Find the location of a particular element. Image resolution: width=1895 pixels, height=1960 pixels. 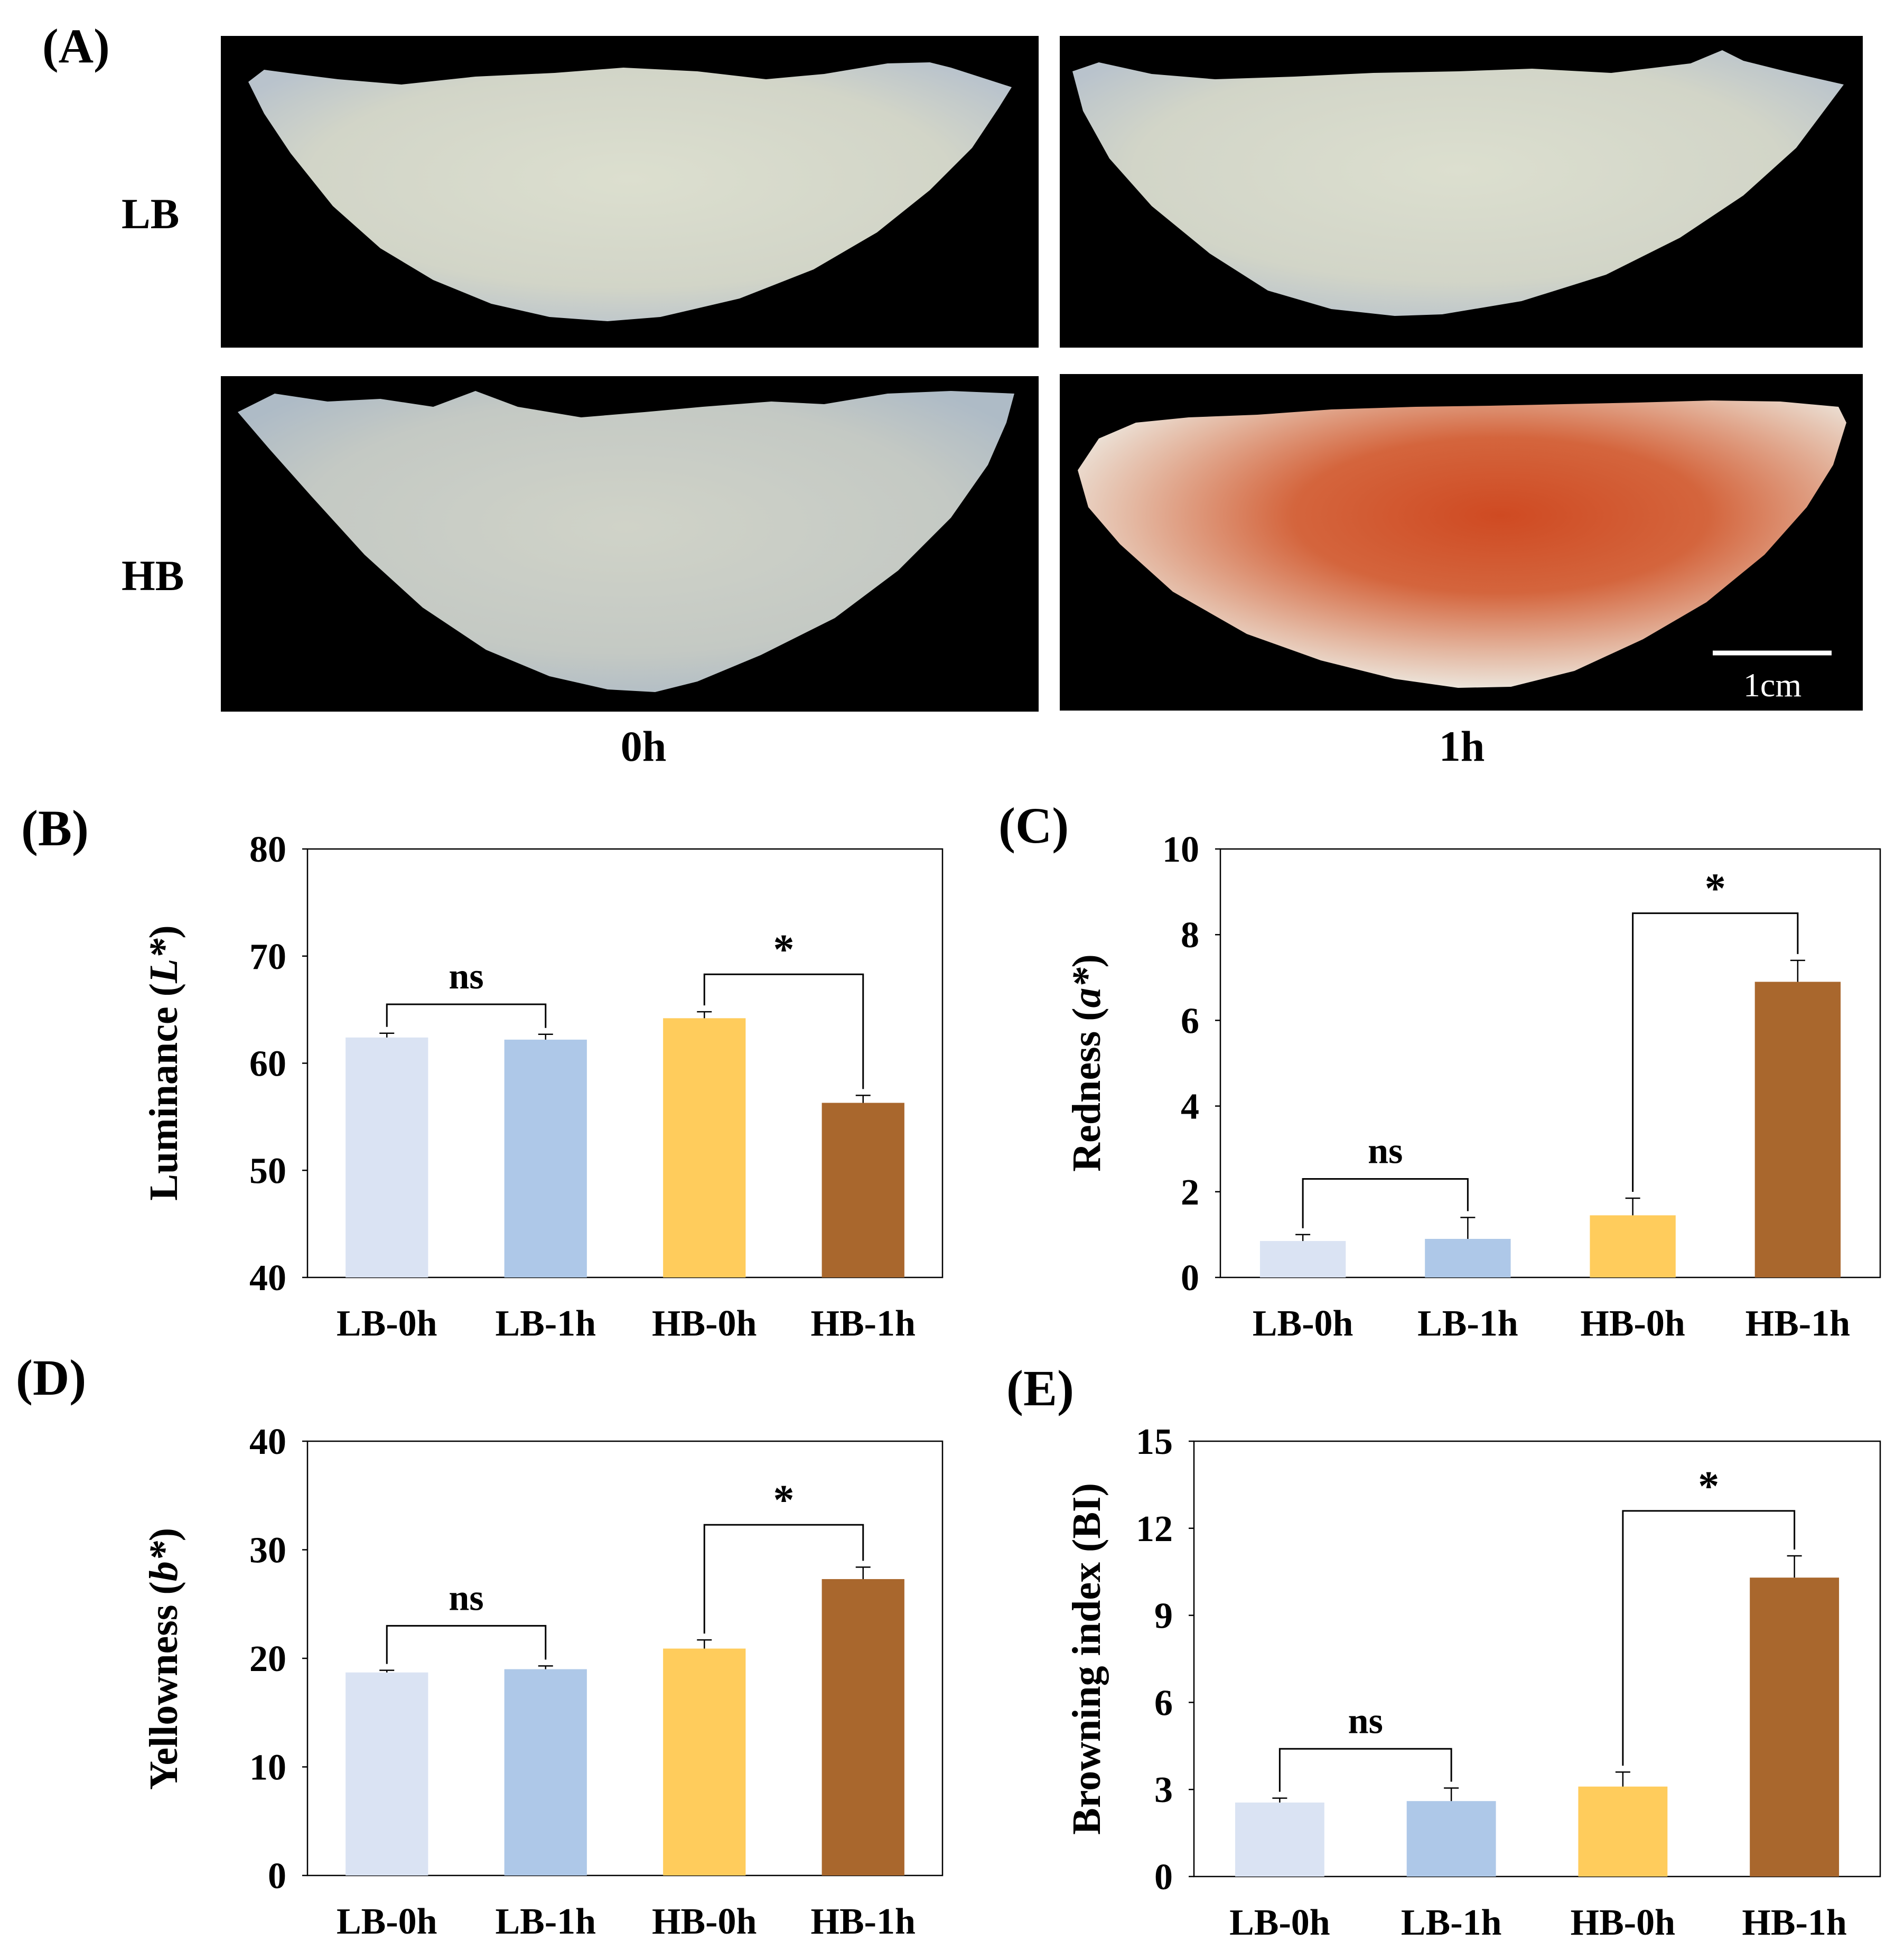

y-axis-label: Browning index (BI) is located at coordinates (1087, 1659).